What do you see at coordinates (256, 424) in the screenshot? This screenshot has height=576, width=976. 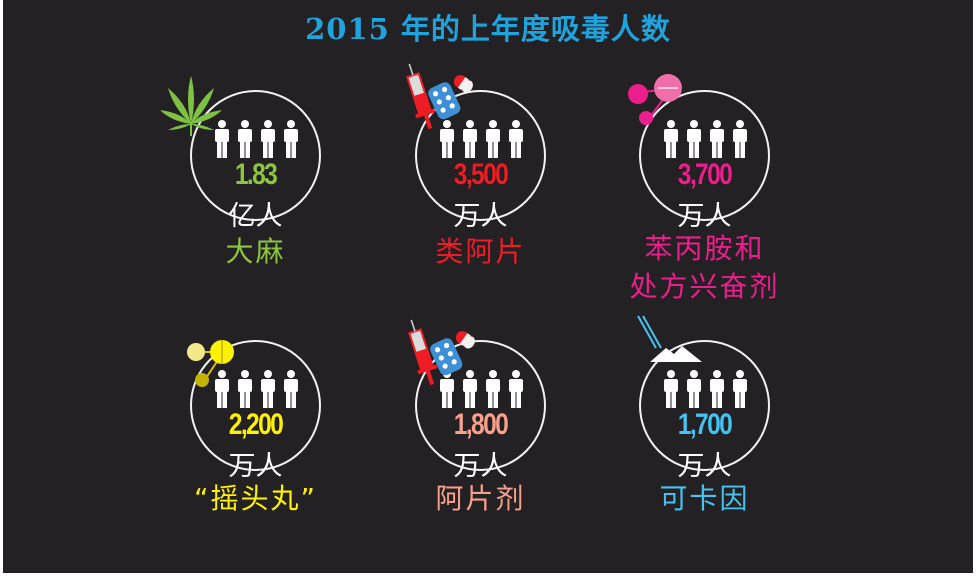 I see `stat-value: 2,200` at bounding box center [256, 424].